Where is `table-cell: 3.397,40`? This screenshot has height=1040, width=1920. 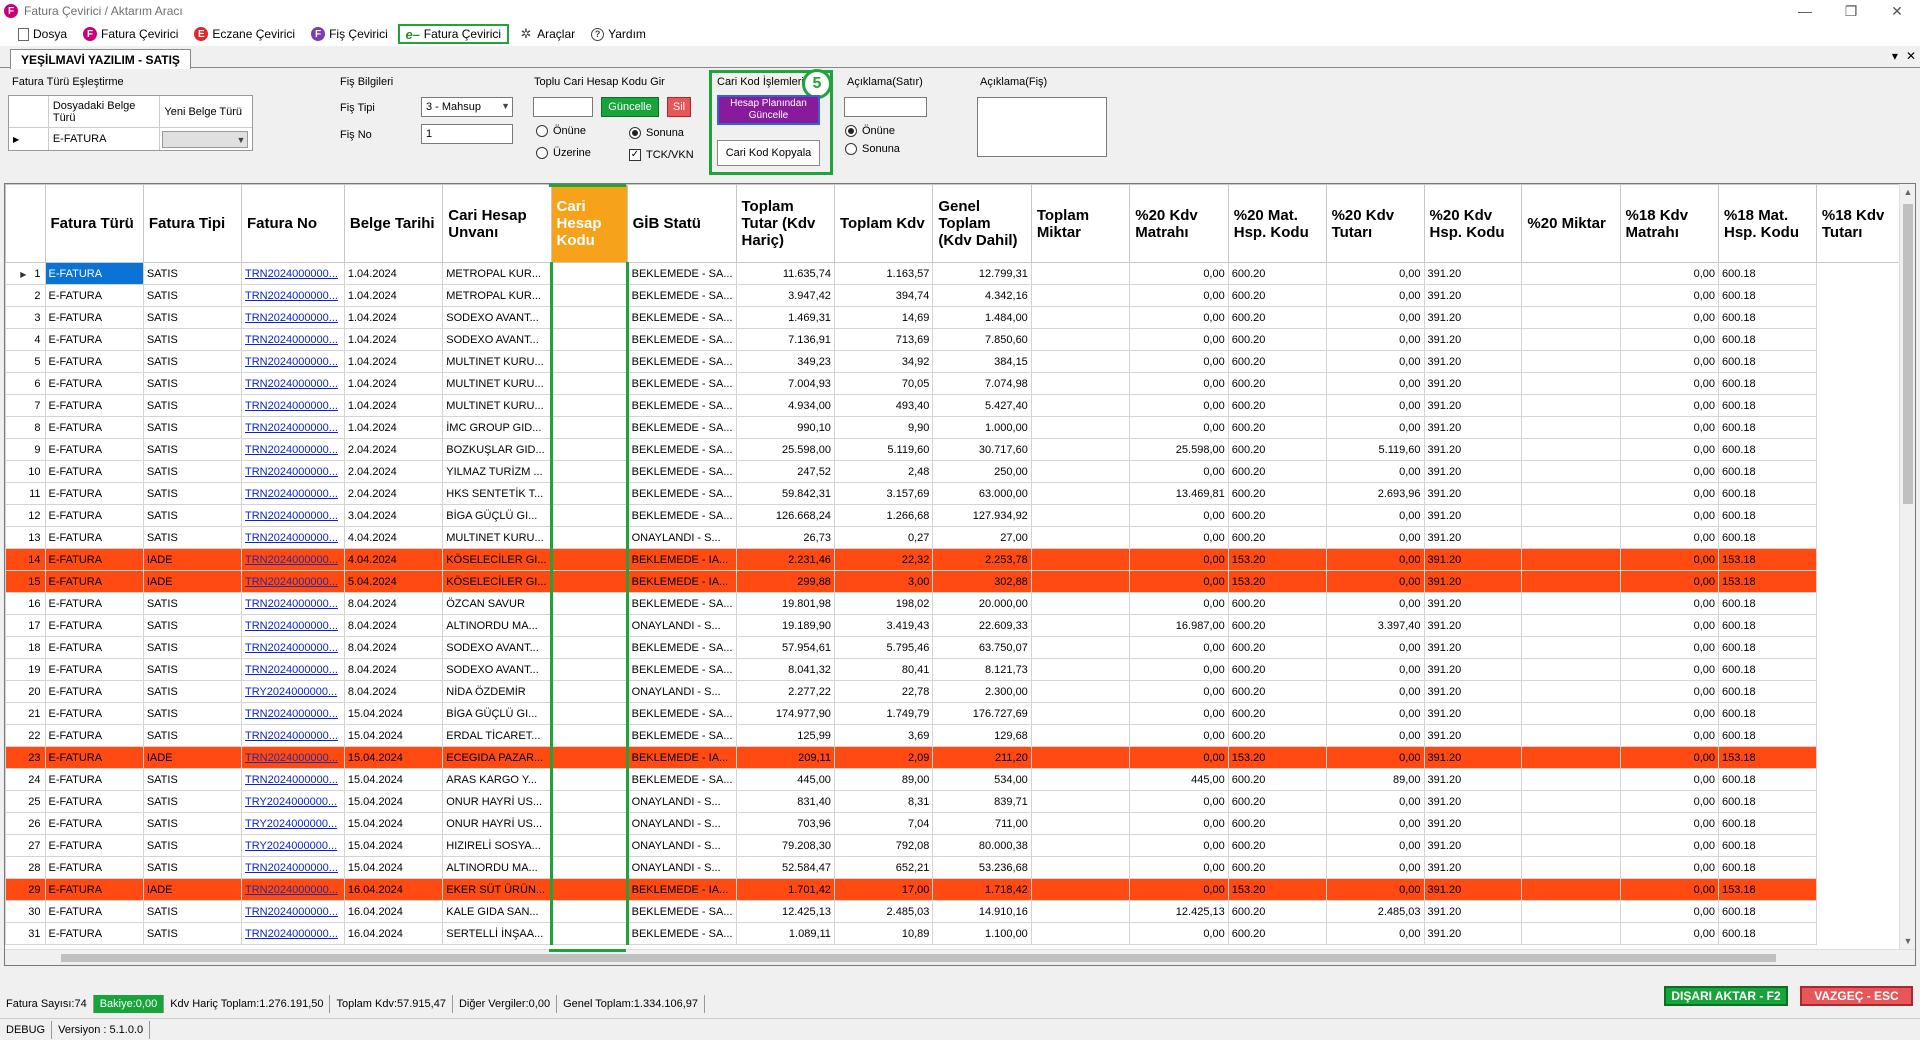
table-cell: 3.397,40 is located at coordinates (1375, 625).